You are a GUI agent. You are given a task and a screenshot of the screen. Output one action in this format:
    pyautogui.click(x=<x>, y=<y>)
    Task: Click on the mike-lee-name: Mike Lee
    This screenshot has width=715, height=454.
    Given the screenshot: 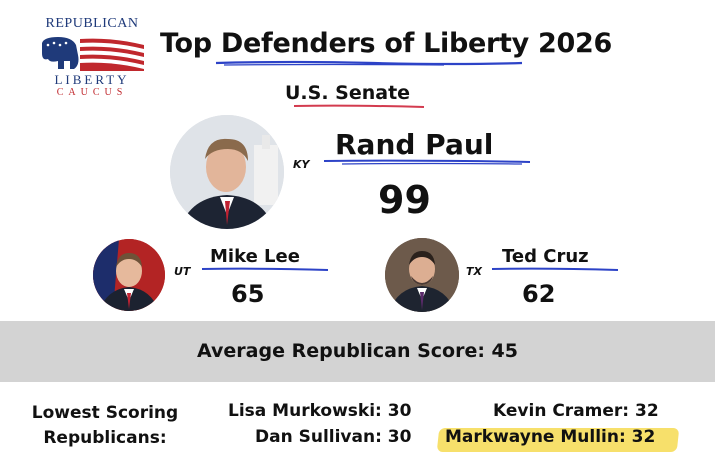 What is the action you would take?
    pyautogui.click(x=255, y=256)
    